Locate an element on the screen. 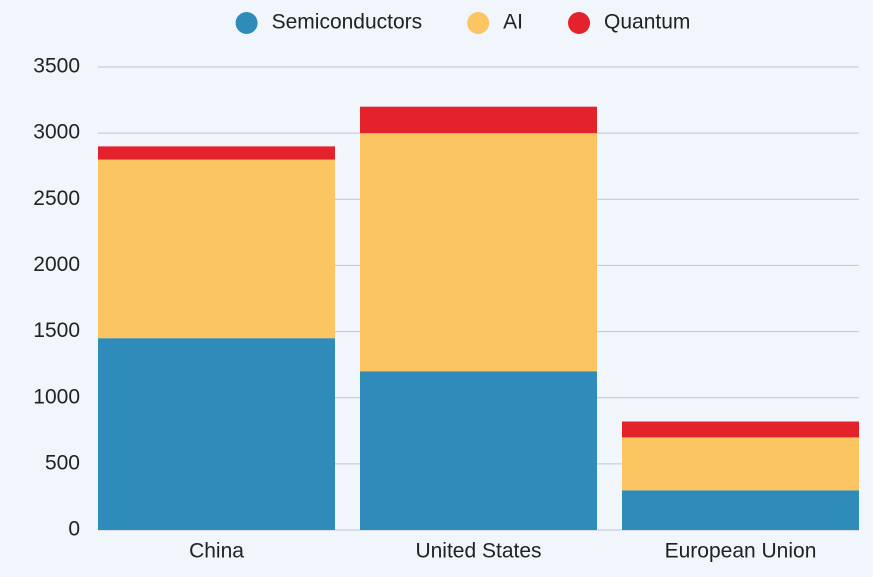 The width and height of the screenshot is (873, 577). y-tick-label: 0 is located at coordinates (74, 529).